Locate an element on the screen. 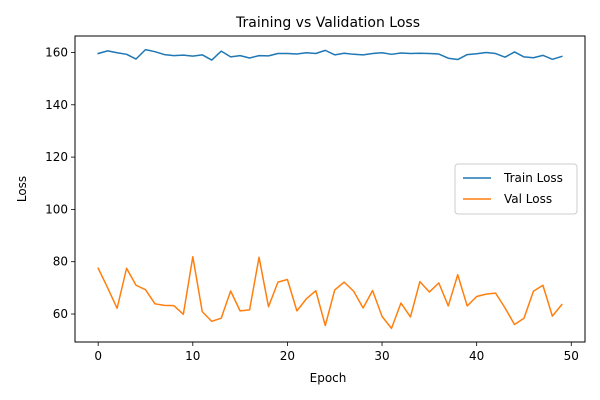 Image resolution: width=600 pixels, height=400 pixels. x-axis-ticks: 0 10 20 30 40 50 is located at coordinates (336, 352).